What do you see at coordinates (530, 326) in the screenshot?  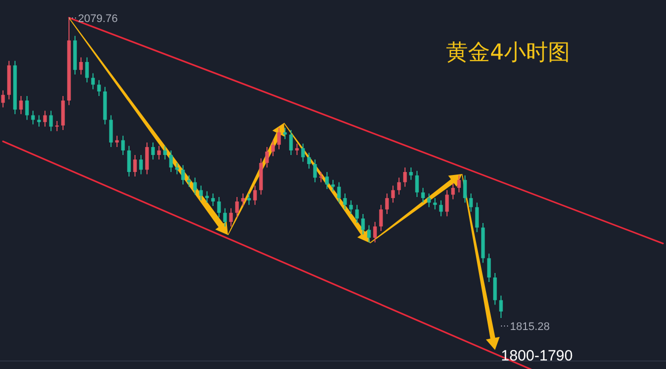 I see `text: 1815.28` at bounding box center [530, 326].